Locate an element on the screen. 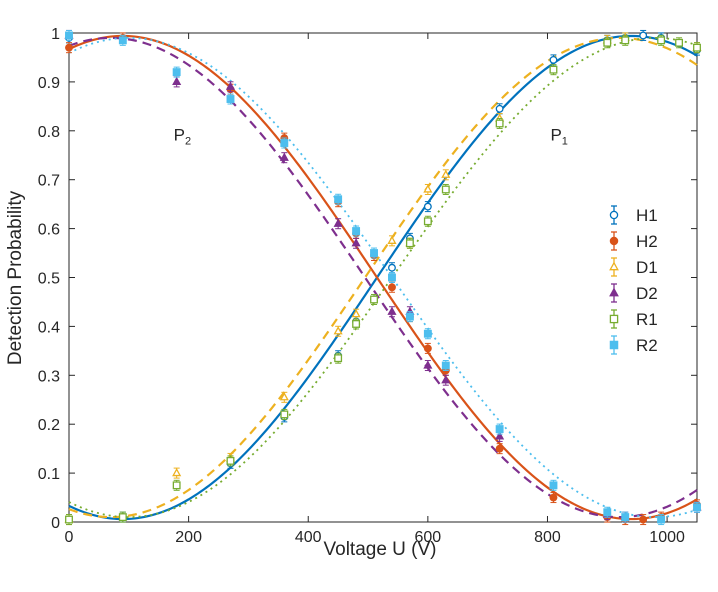  y-axis-label: Detection Probability is located at coordinates (15, 277).